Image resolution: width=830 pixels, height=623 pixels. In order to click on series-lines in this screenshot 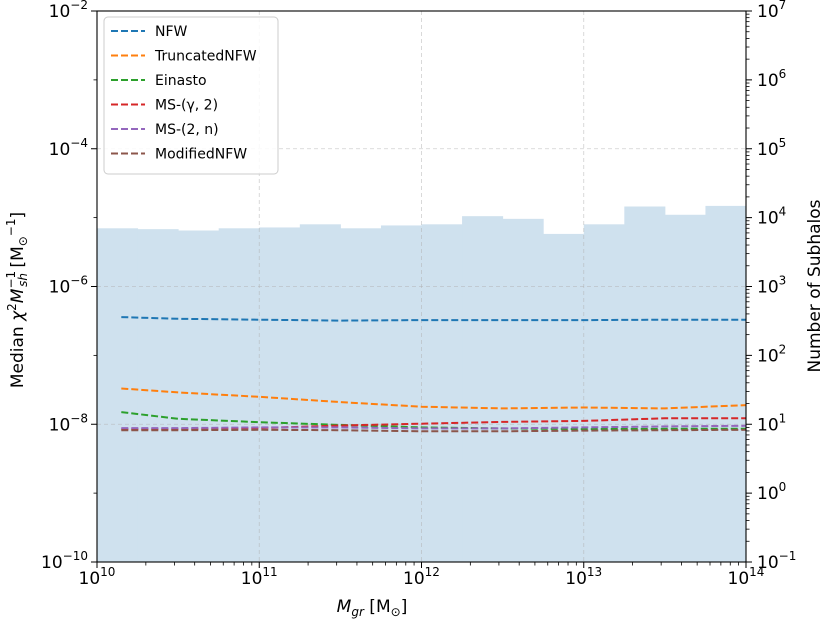, I will do `click(433, 374)`.